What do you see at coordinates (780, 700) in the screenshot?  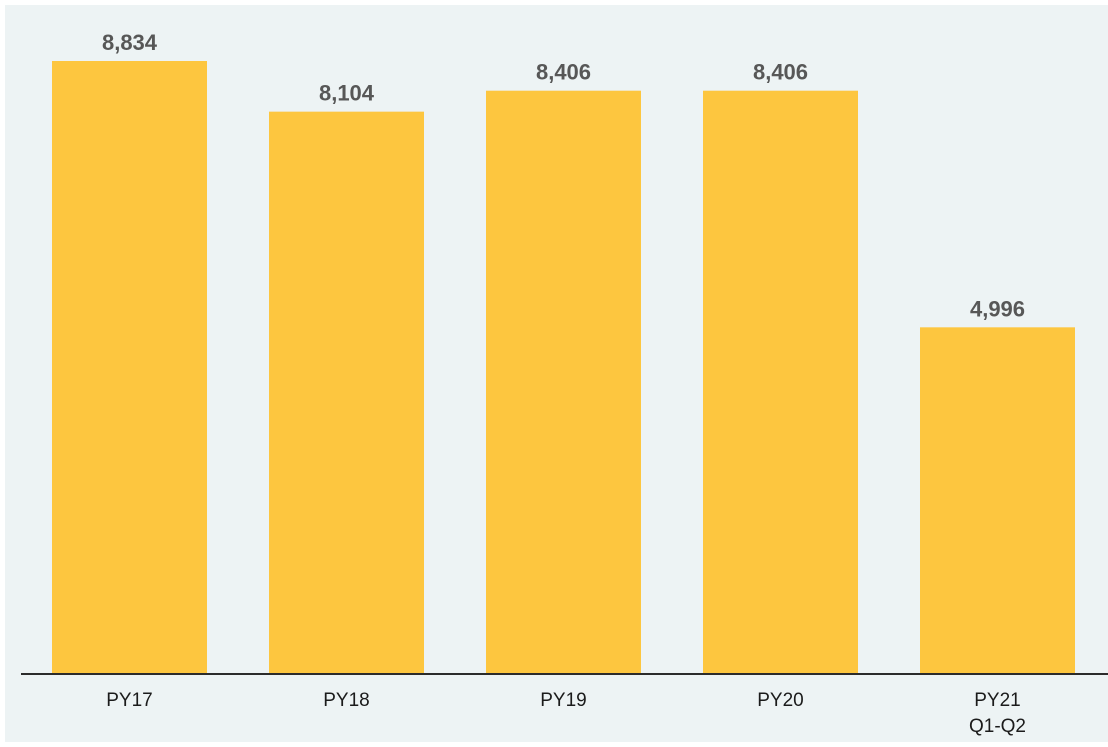 I see `x-tick-label-3: PY20` at bounding box center [780, 700].